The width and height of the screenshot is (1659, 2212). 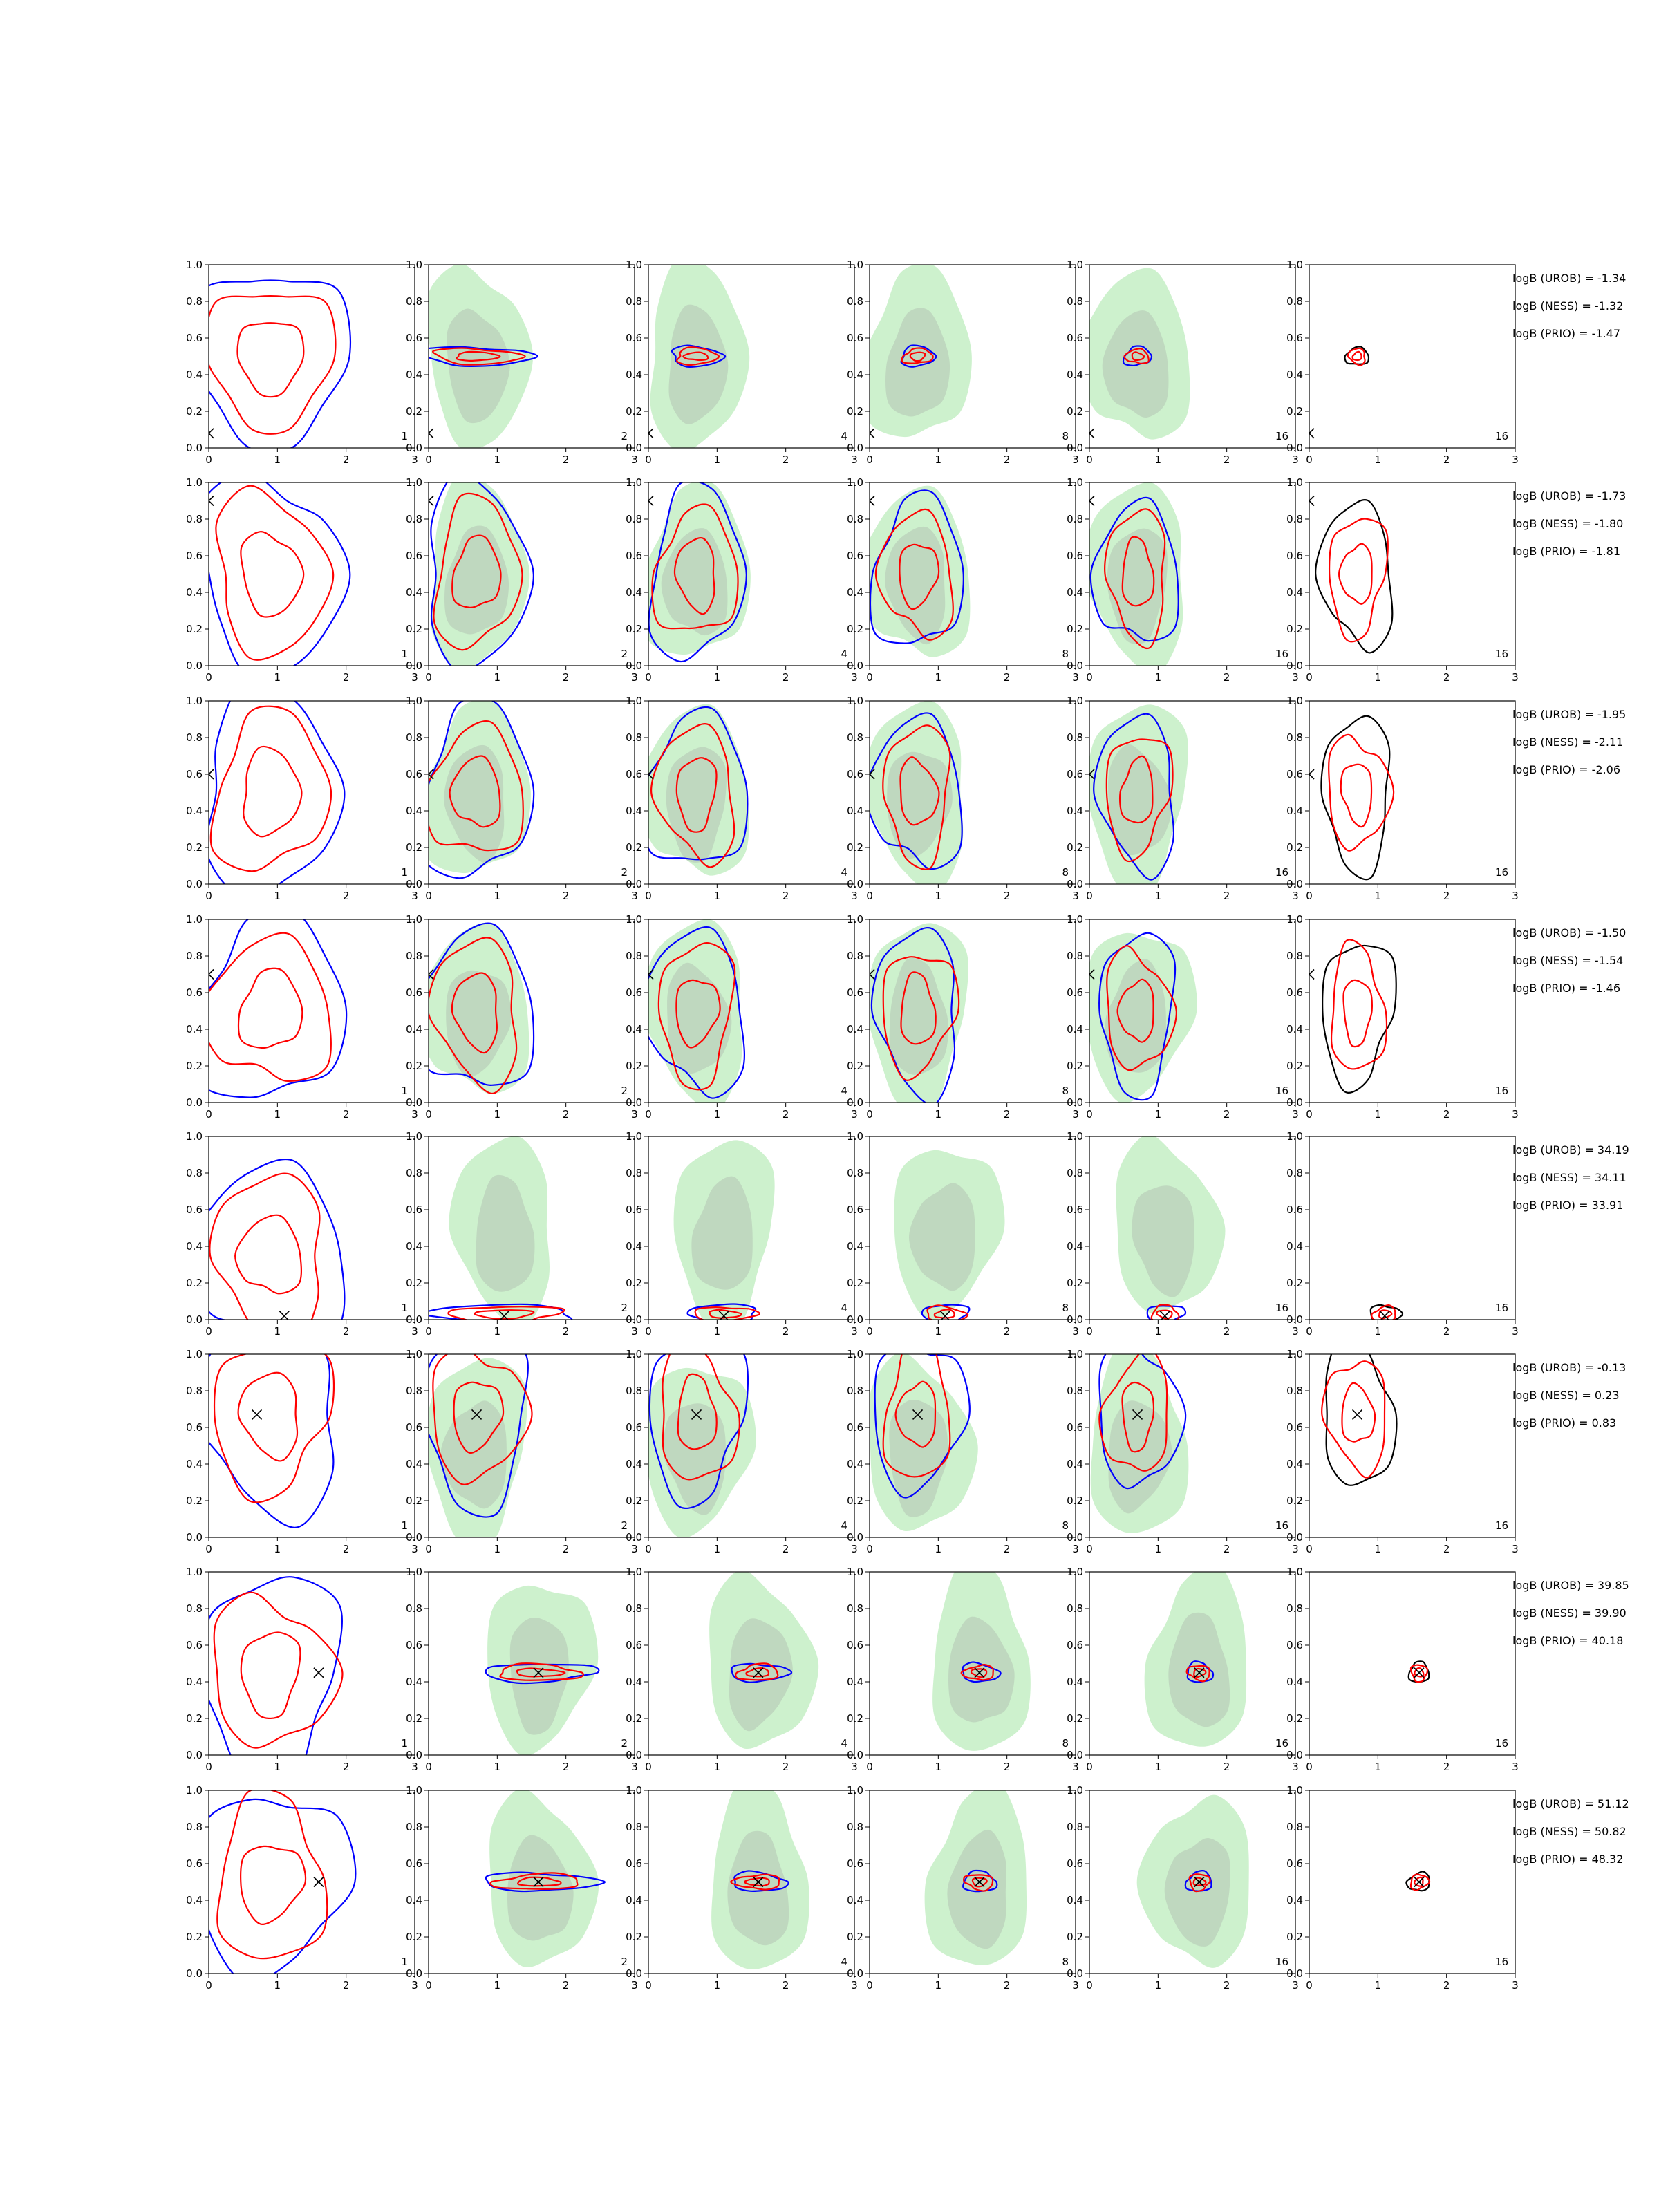 I want to click on panel-r5-c5: 0 1 2 30.00.20.40.60.81.016, so click(x=1183, y=1234).